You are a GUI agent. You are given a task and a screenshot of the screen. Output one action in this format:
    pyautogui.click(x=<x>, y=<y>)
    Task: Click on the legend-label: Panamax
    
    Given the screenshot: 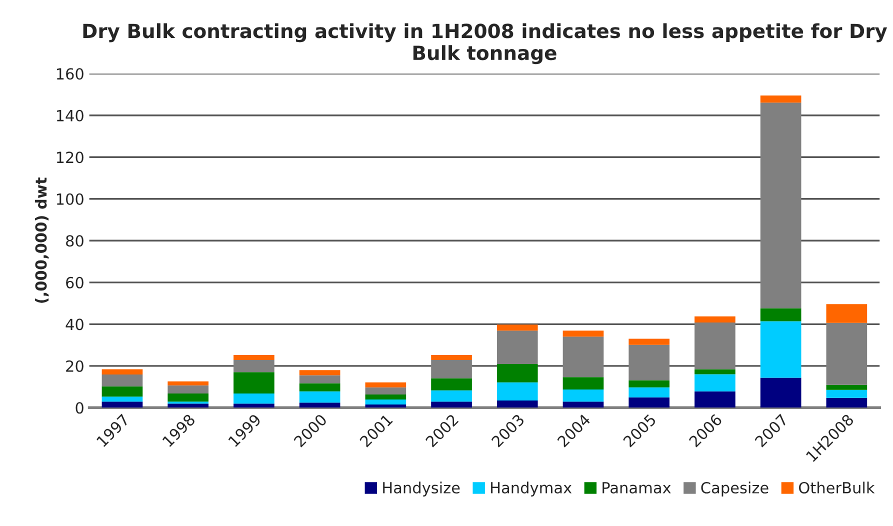 What is the action you would take?
    pyautogui.click(x=636, y=488)
    